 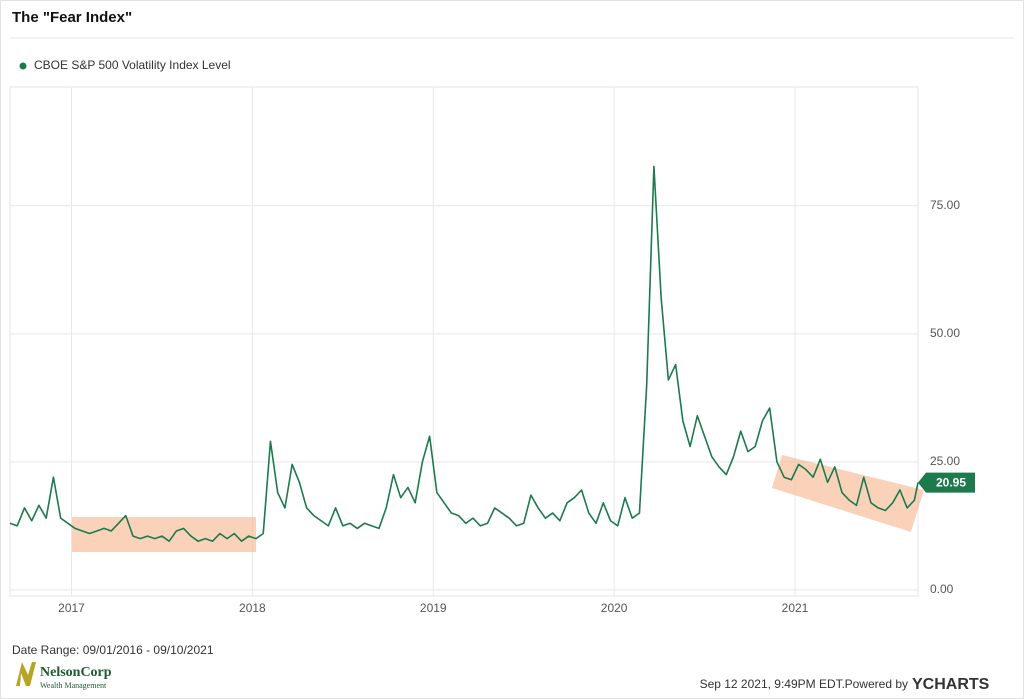 I want to click on y-tick-label: 75.00, so click(x=945, y=205).